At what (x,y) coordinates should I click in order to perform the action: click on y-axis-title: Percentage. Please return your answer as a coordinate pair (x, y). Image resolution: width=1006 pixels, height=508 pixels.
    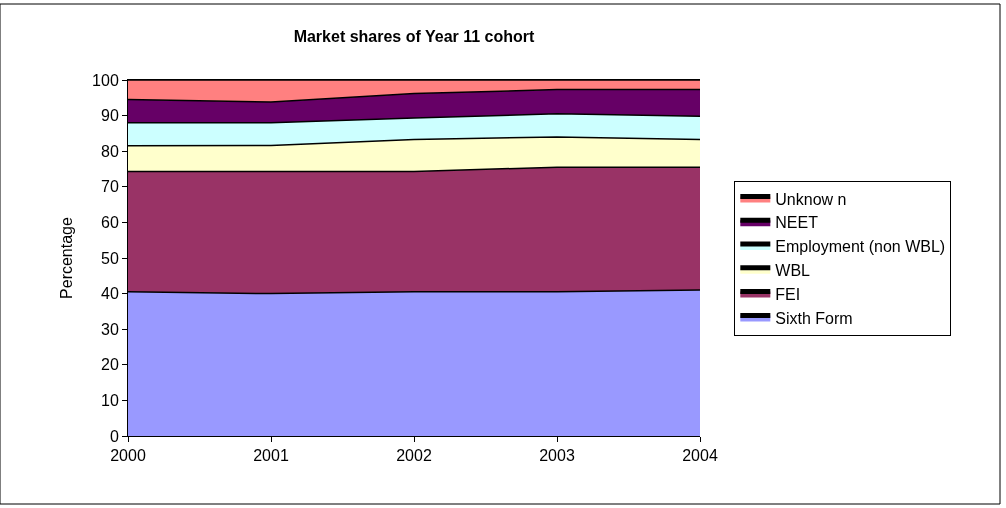
    Looking at the image, I should click on (66, 257).